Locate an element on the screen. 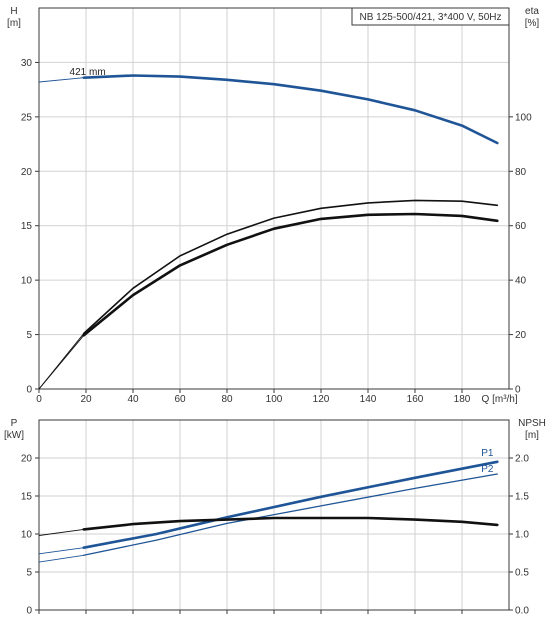  y-right-tick-label: 1.0 is located at coordinates (522, 535).